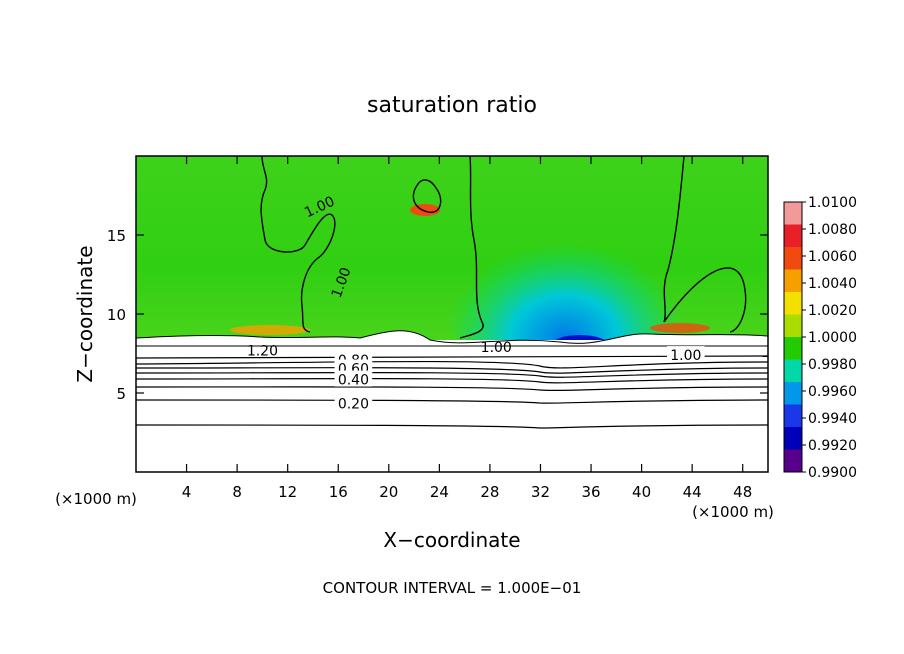  I want to click on x-unit-right: (×1000 m), so click(733, 512).